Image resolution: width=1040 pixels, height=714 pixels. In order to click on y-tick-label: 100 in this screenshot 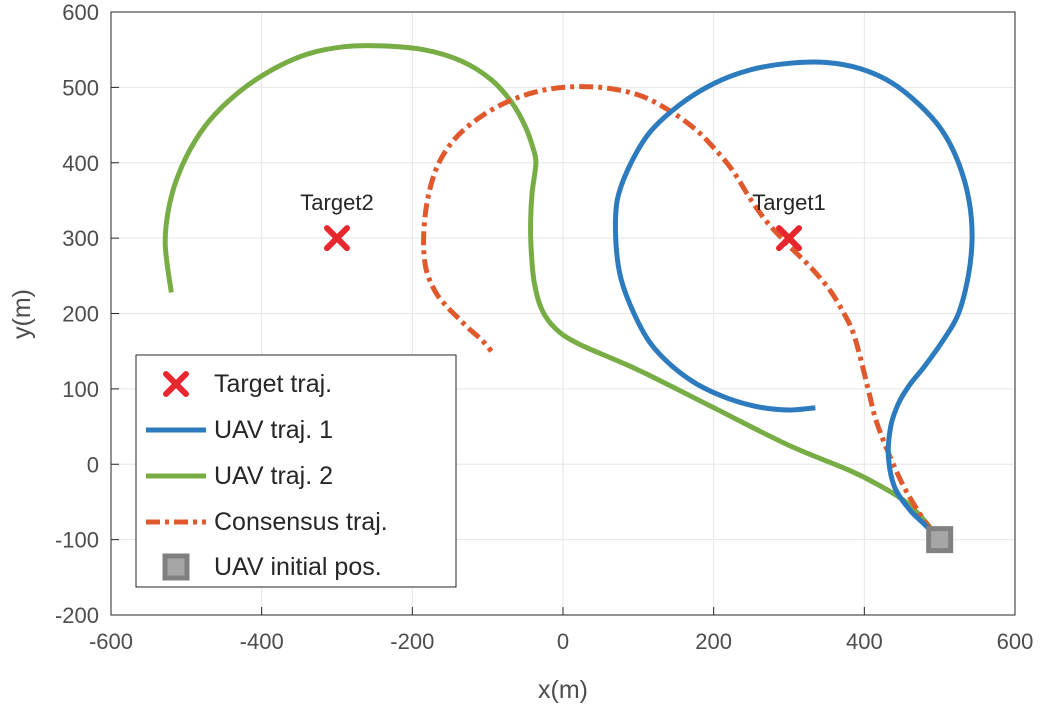, I will do `click(80, 389)`.